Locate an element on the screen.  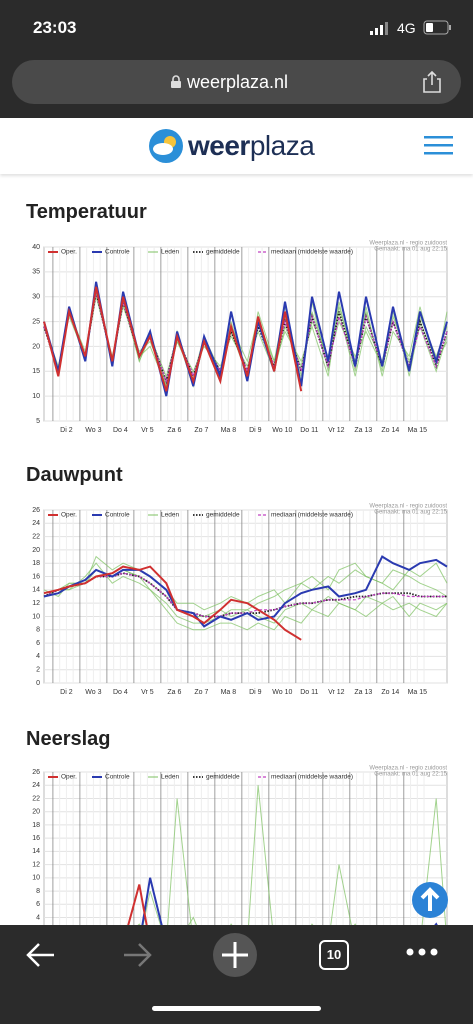
clock: 23:03 is located at coordinates (55, 27).